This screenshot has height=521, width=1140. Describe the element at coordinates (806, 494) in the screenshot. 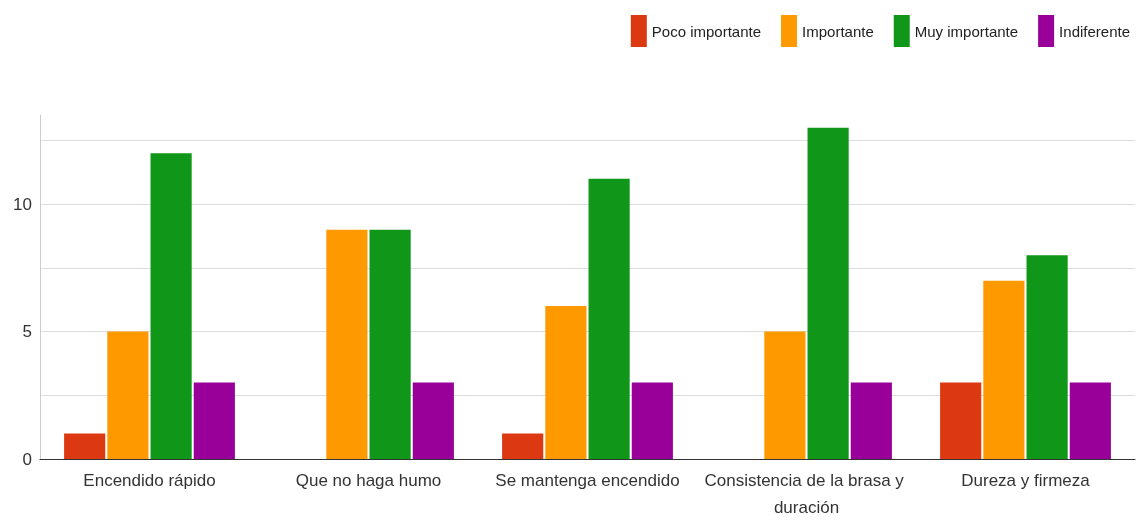

I see `x-tick-label: Consistencia de la brasa y duración` at that location.